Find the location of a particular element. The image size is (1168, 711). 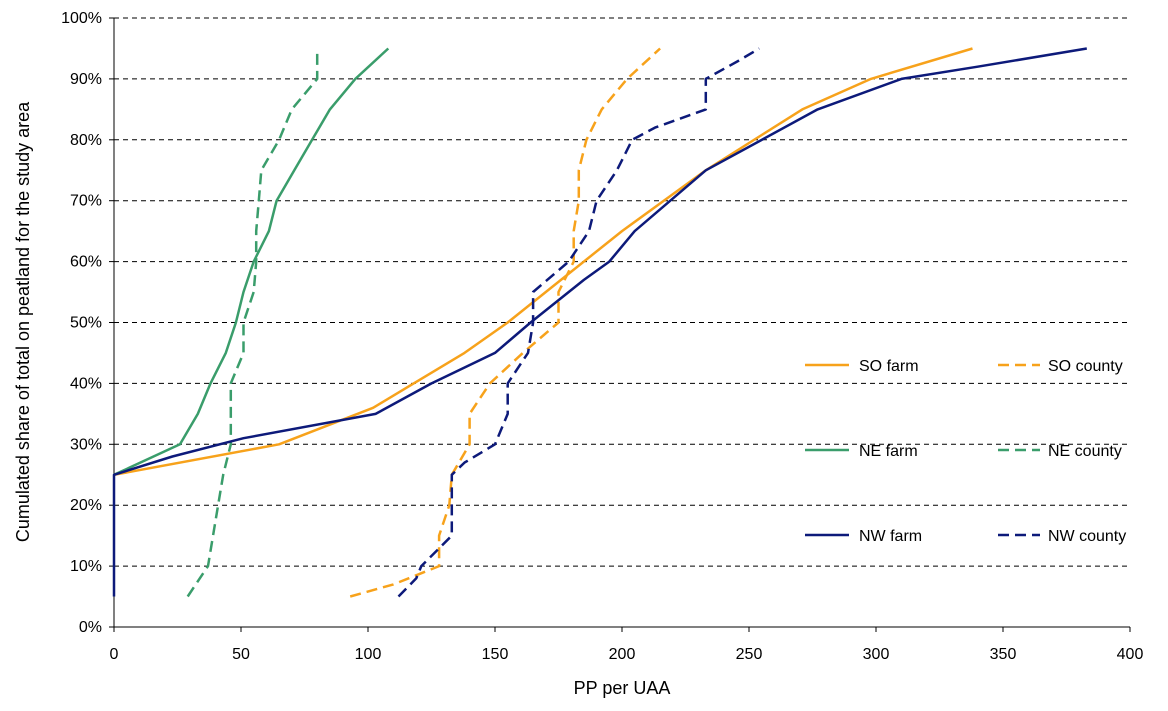

x-tick-label: 300 is located at coordinates (876, 654).